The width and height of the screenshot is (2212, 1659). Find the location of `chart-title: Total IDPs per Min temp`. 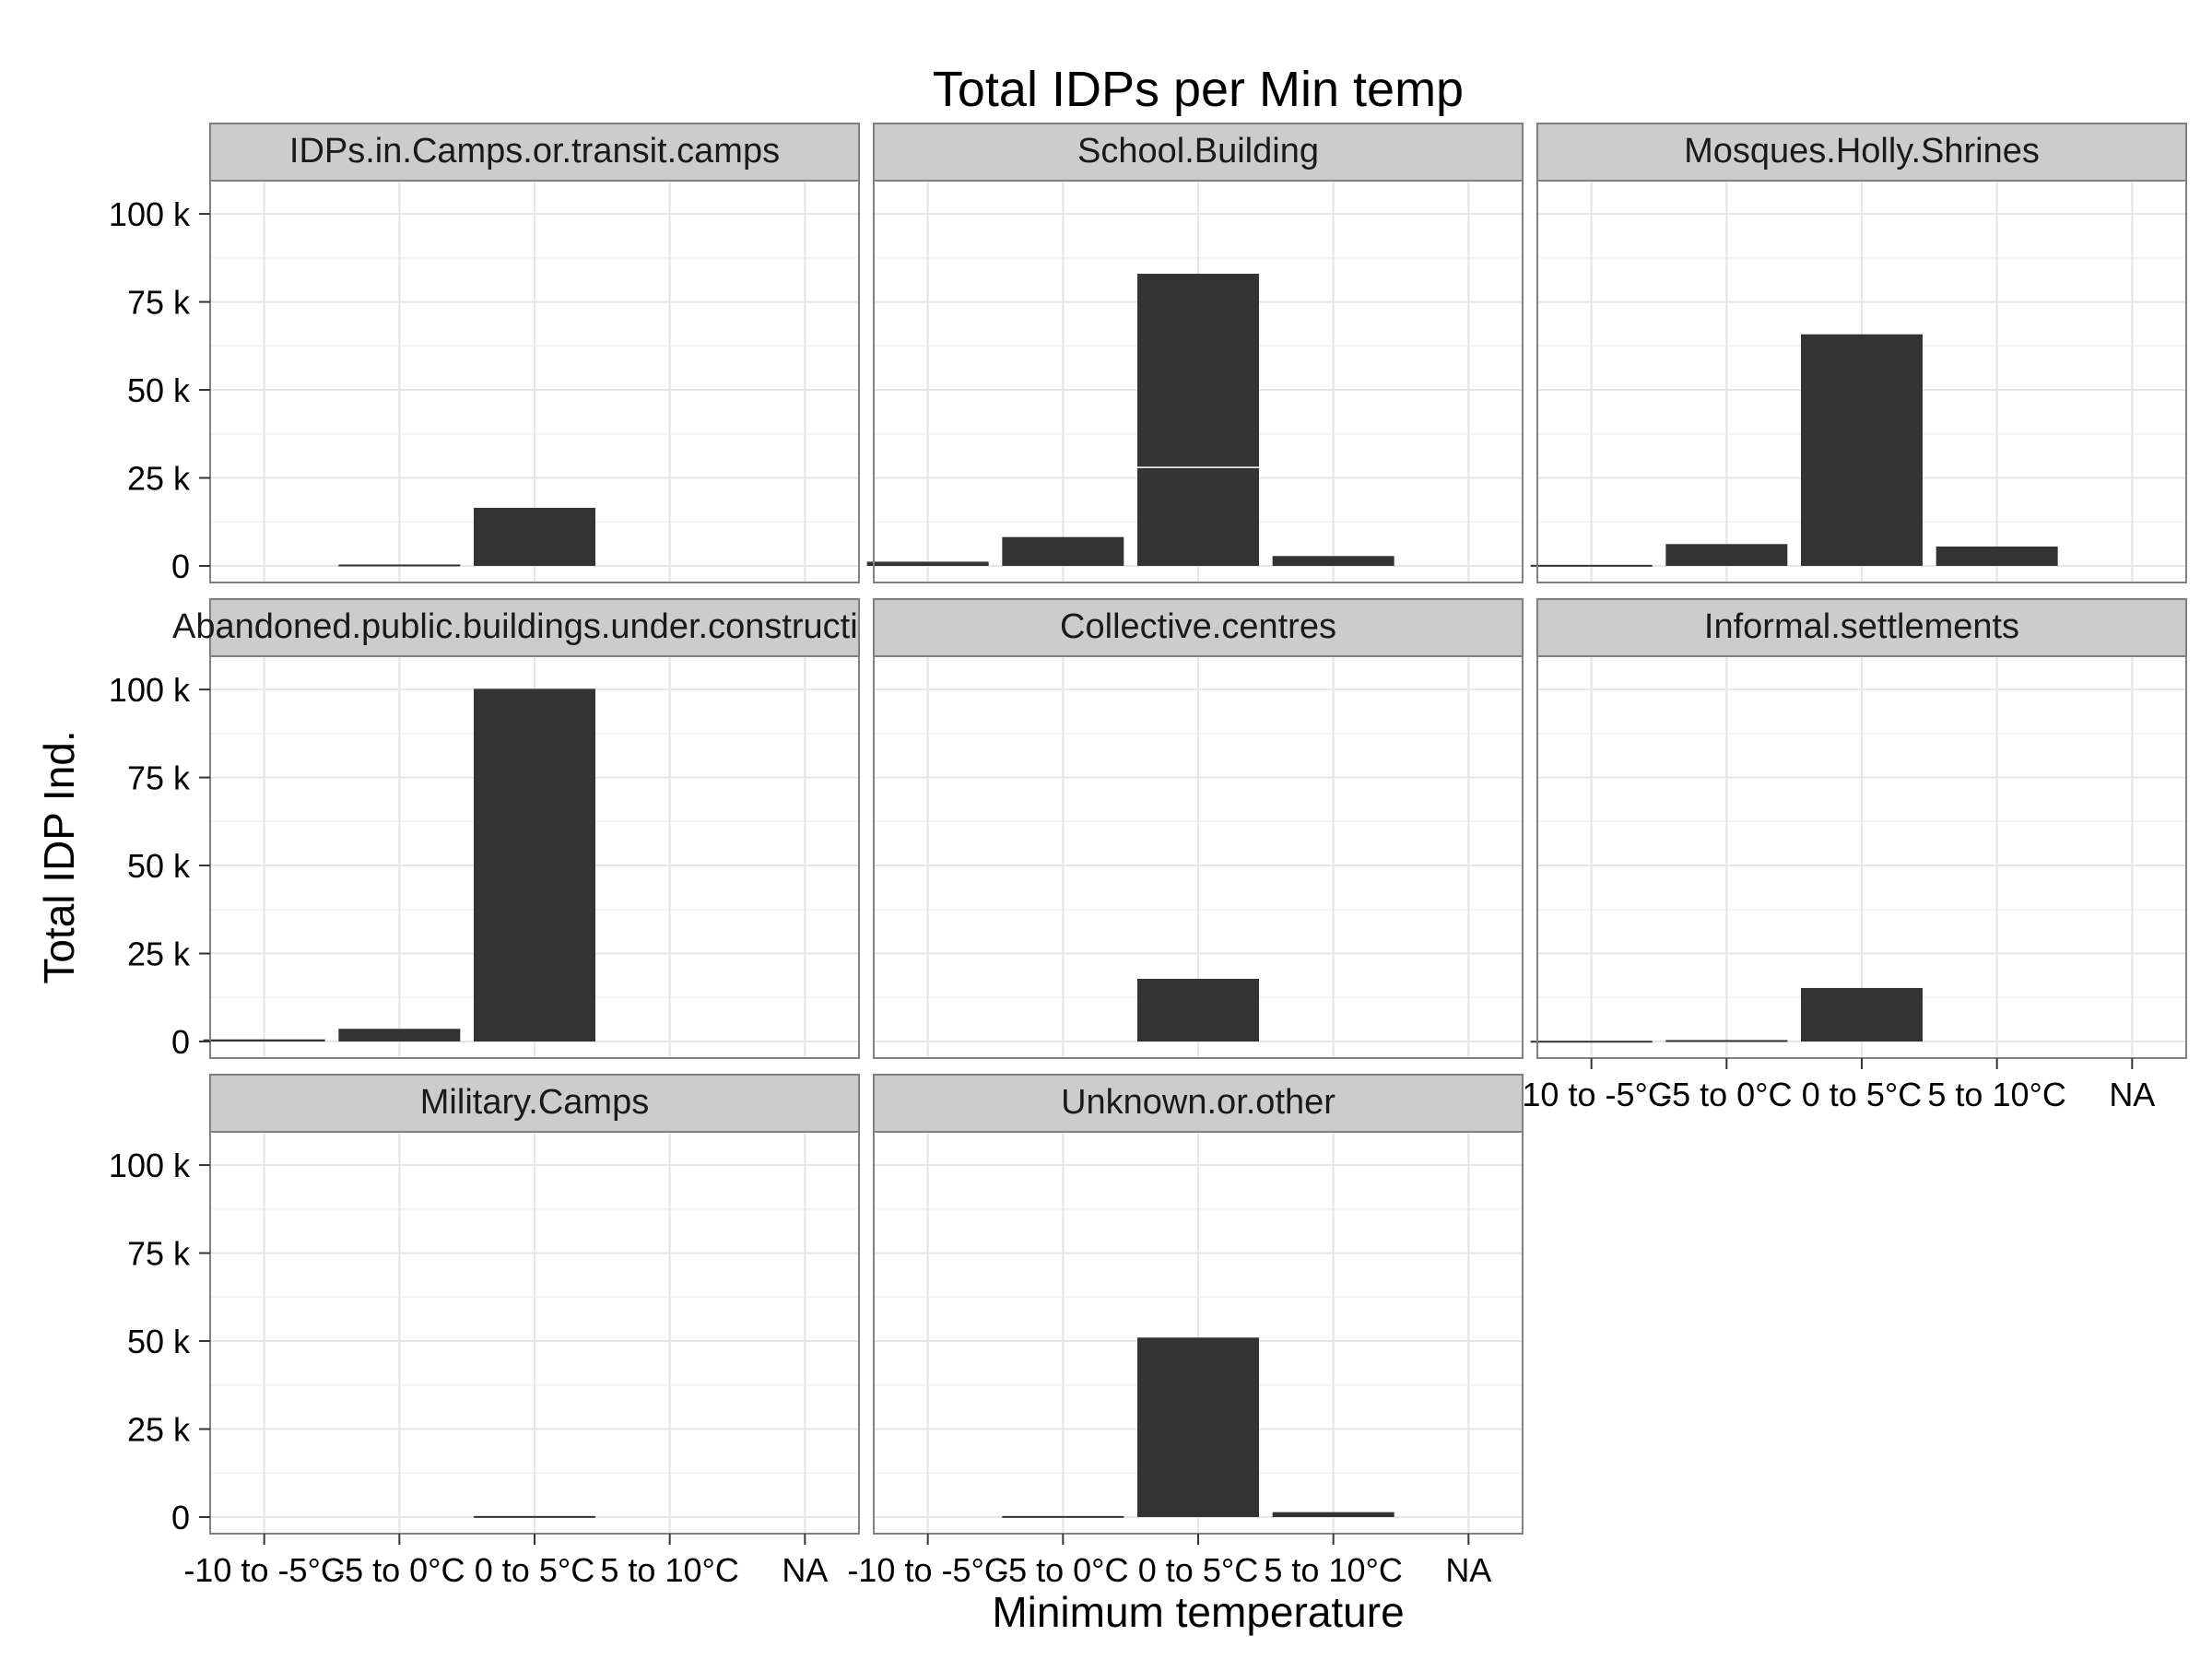

chart-title: Total IDPs per Min temp is located at coordinates (1198, 89).